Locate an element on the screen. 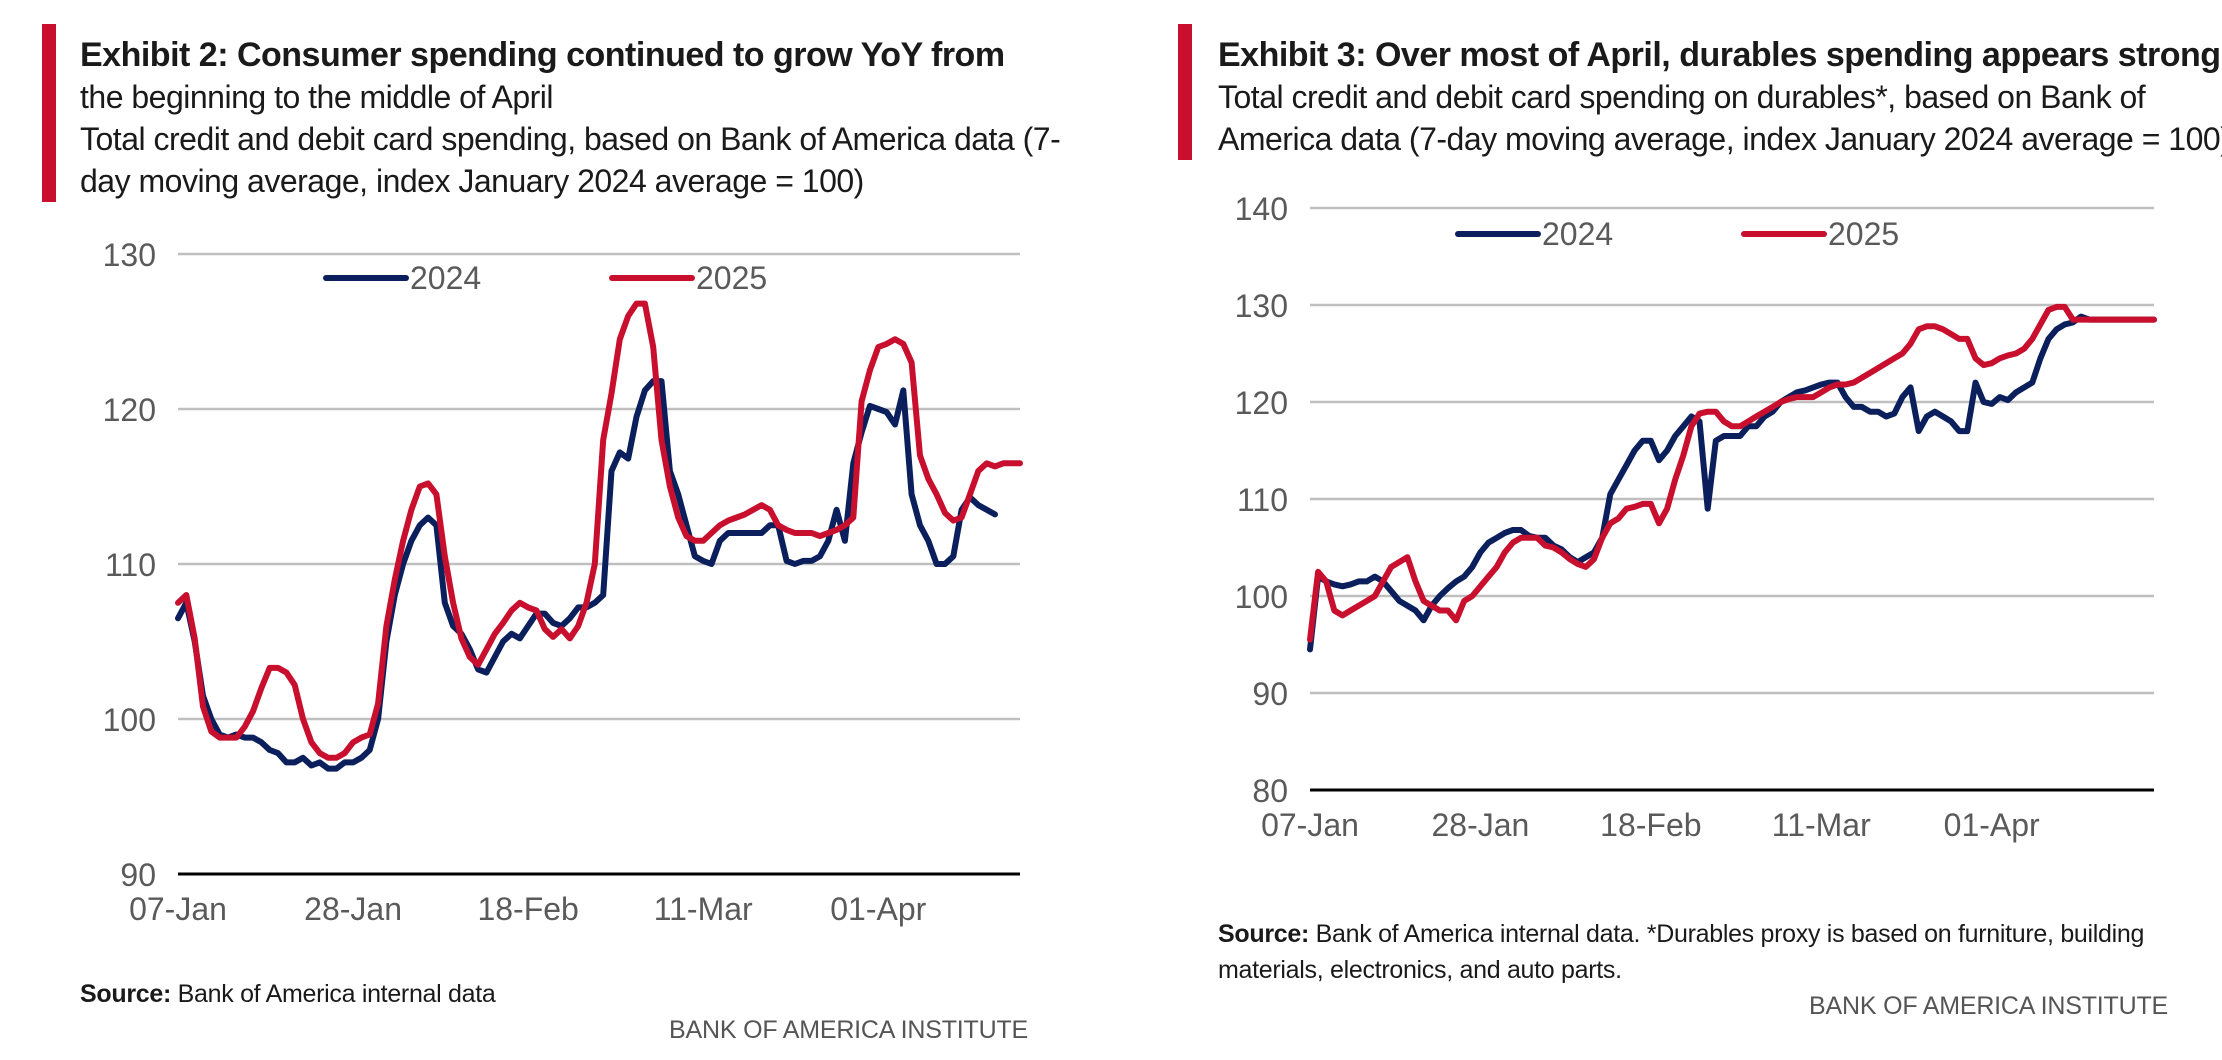  exhibit-2-y-tick-label: 100 is located at coordinates (129, 720).